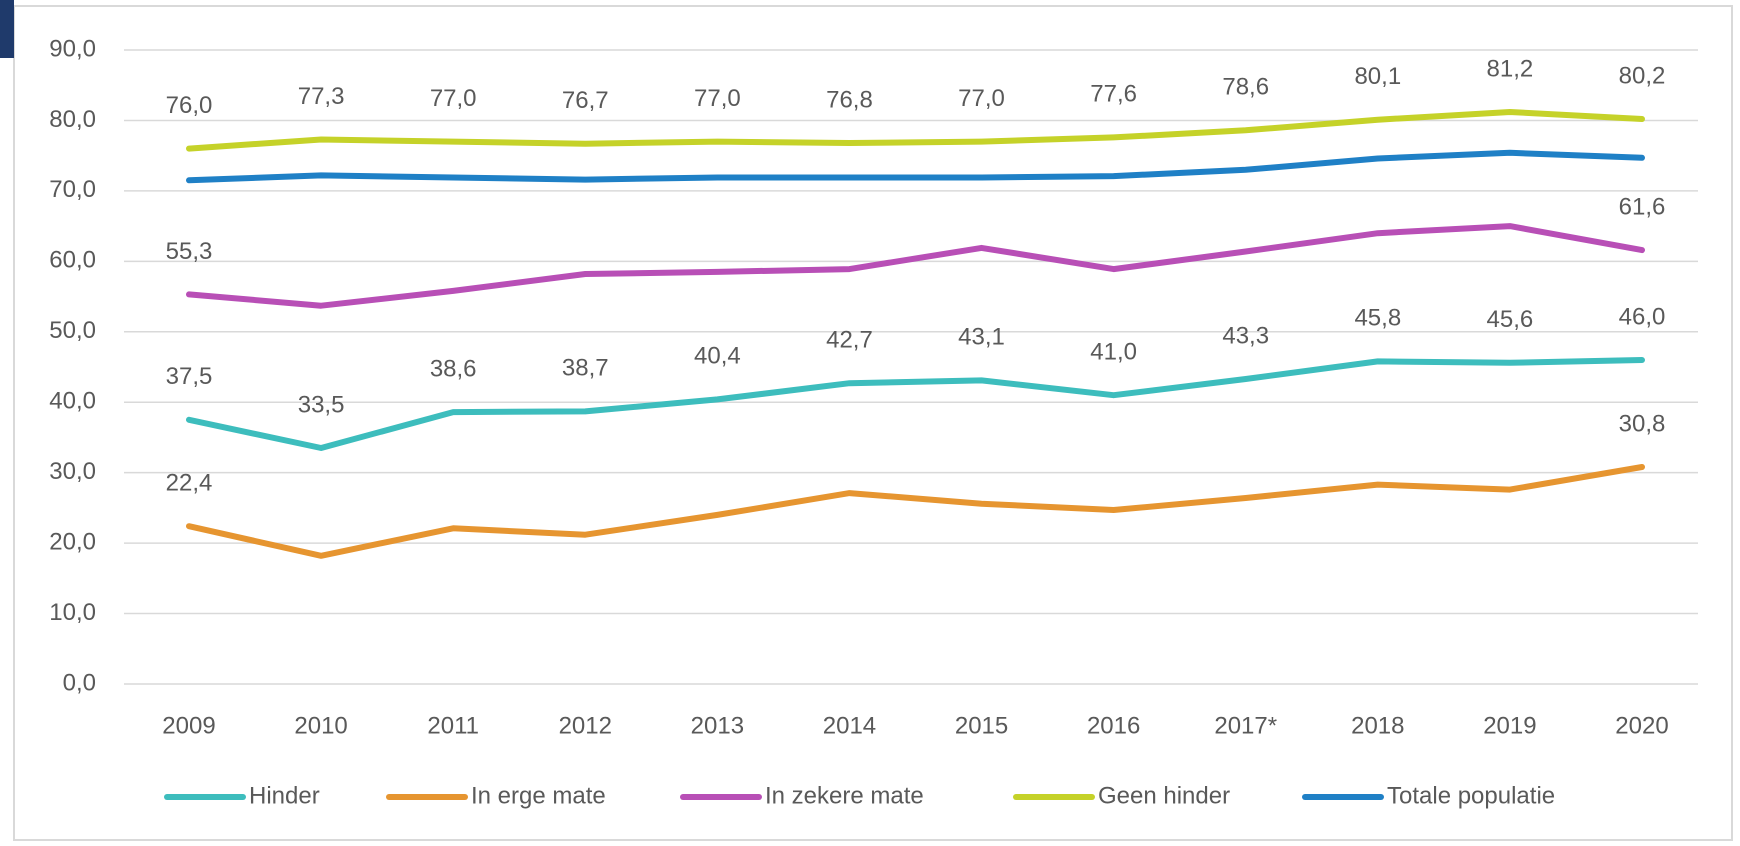 The image size is (1740, 846). I want to click on data-label: 77,6, so click(1113, 94).